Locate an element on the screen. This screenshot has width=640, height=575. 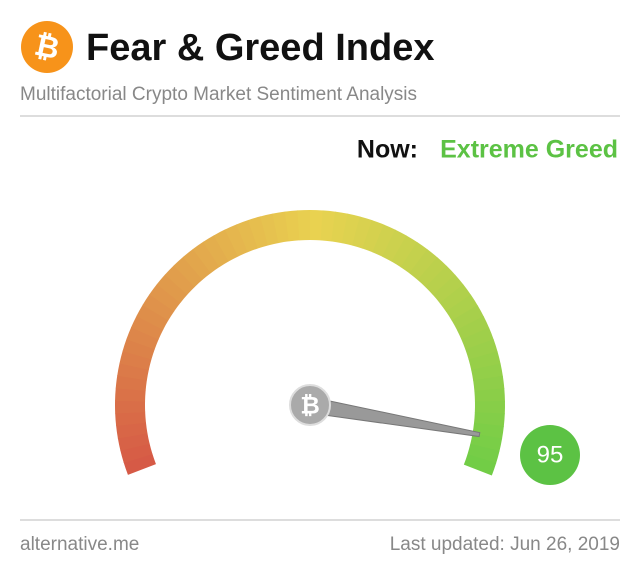
value-label: 95 is located at coordinates (550, 454).